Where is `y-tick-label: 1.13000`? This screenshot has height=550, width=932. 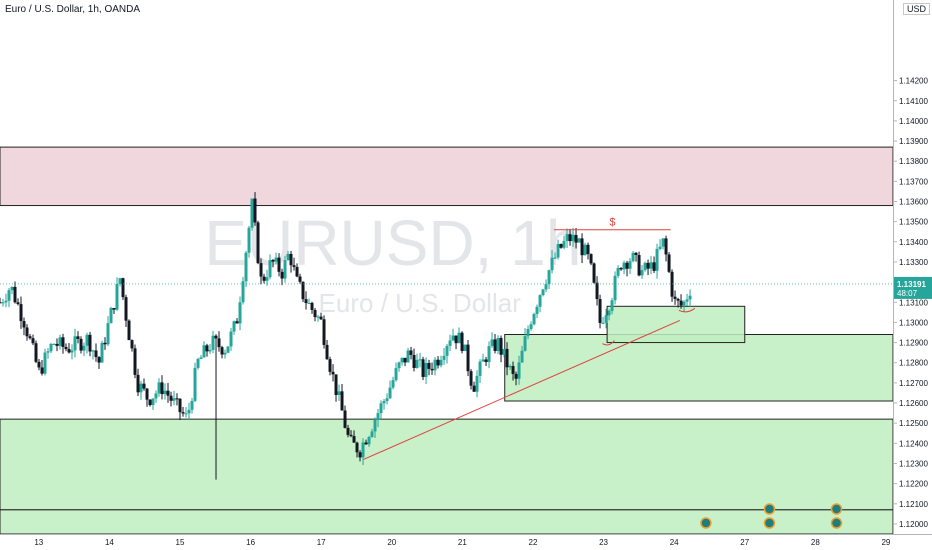 y-tick-label: 1.13000 is located at coordinates (913, 322).